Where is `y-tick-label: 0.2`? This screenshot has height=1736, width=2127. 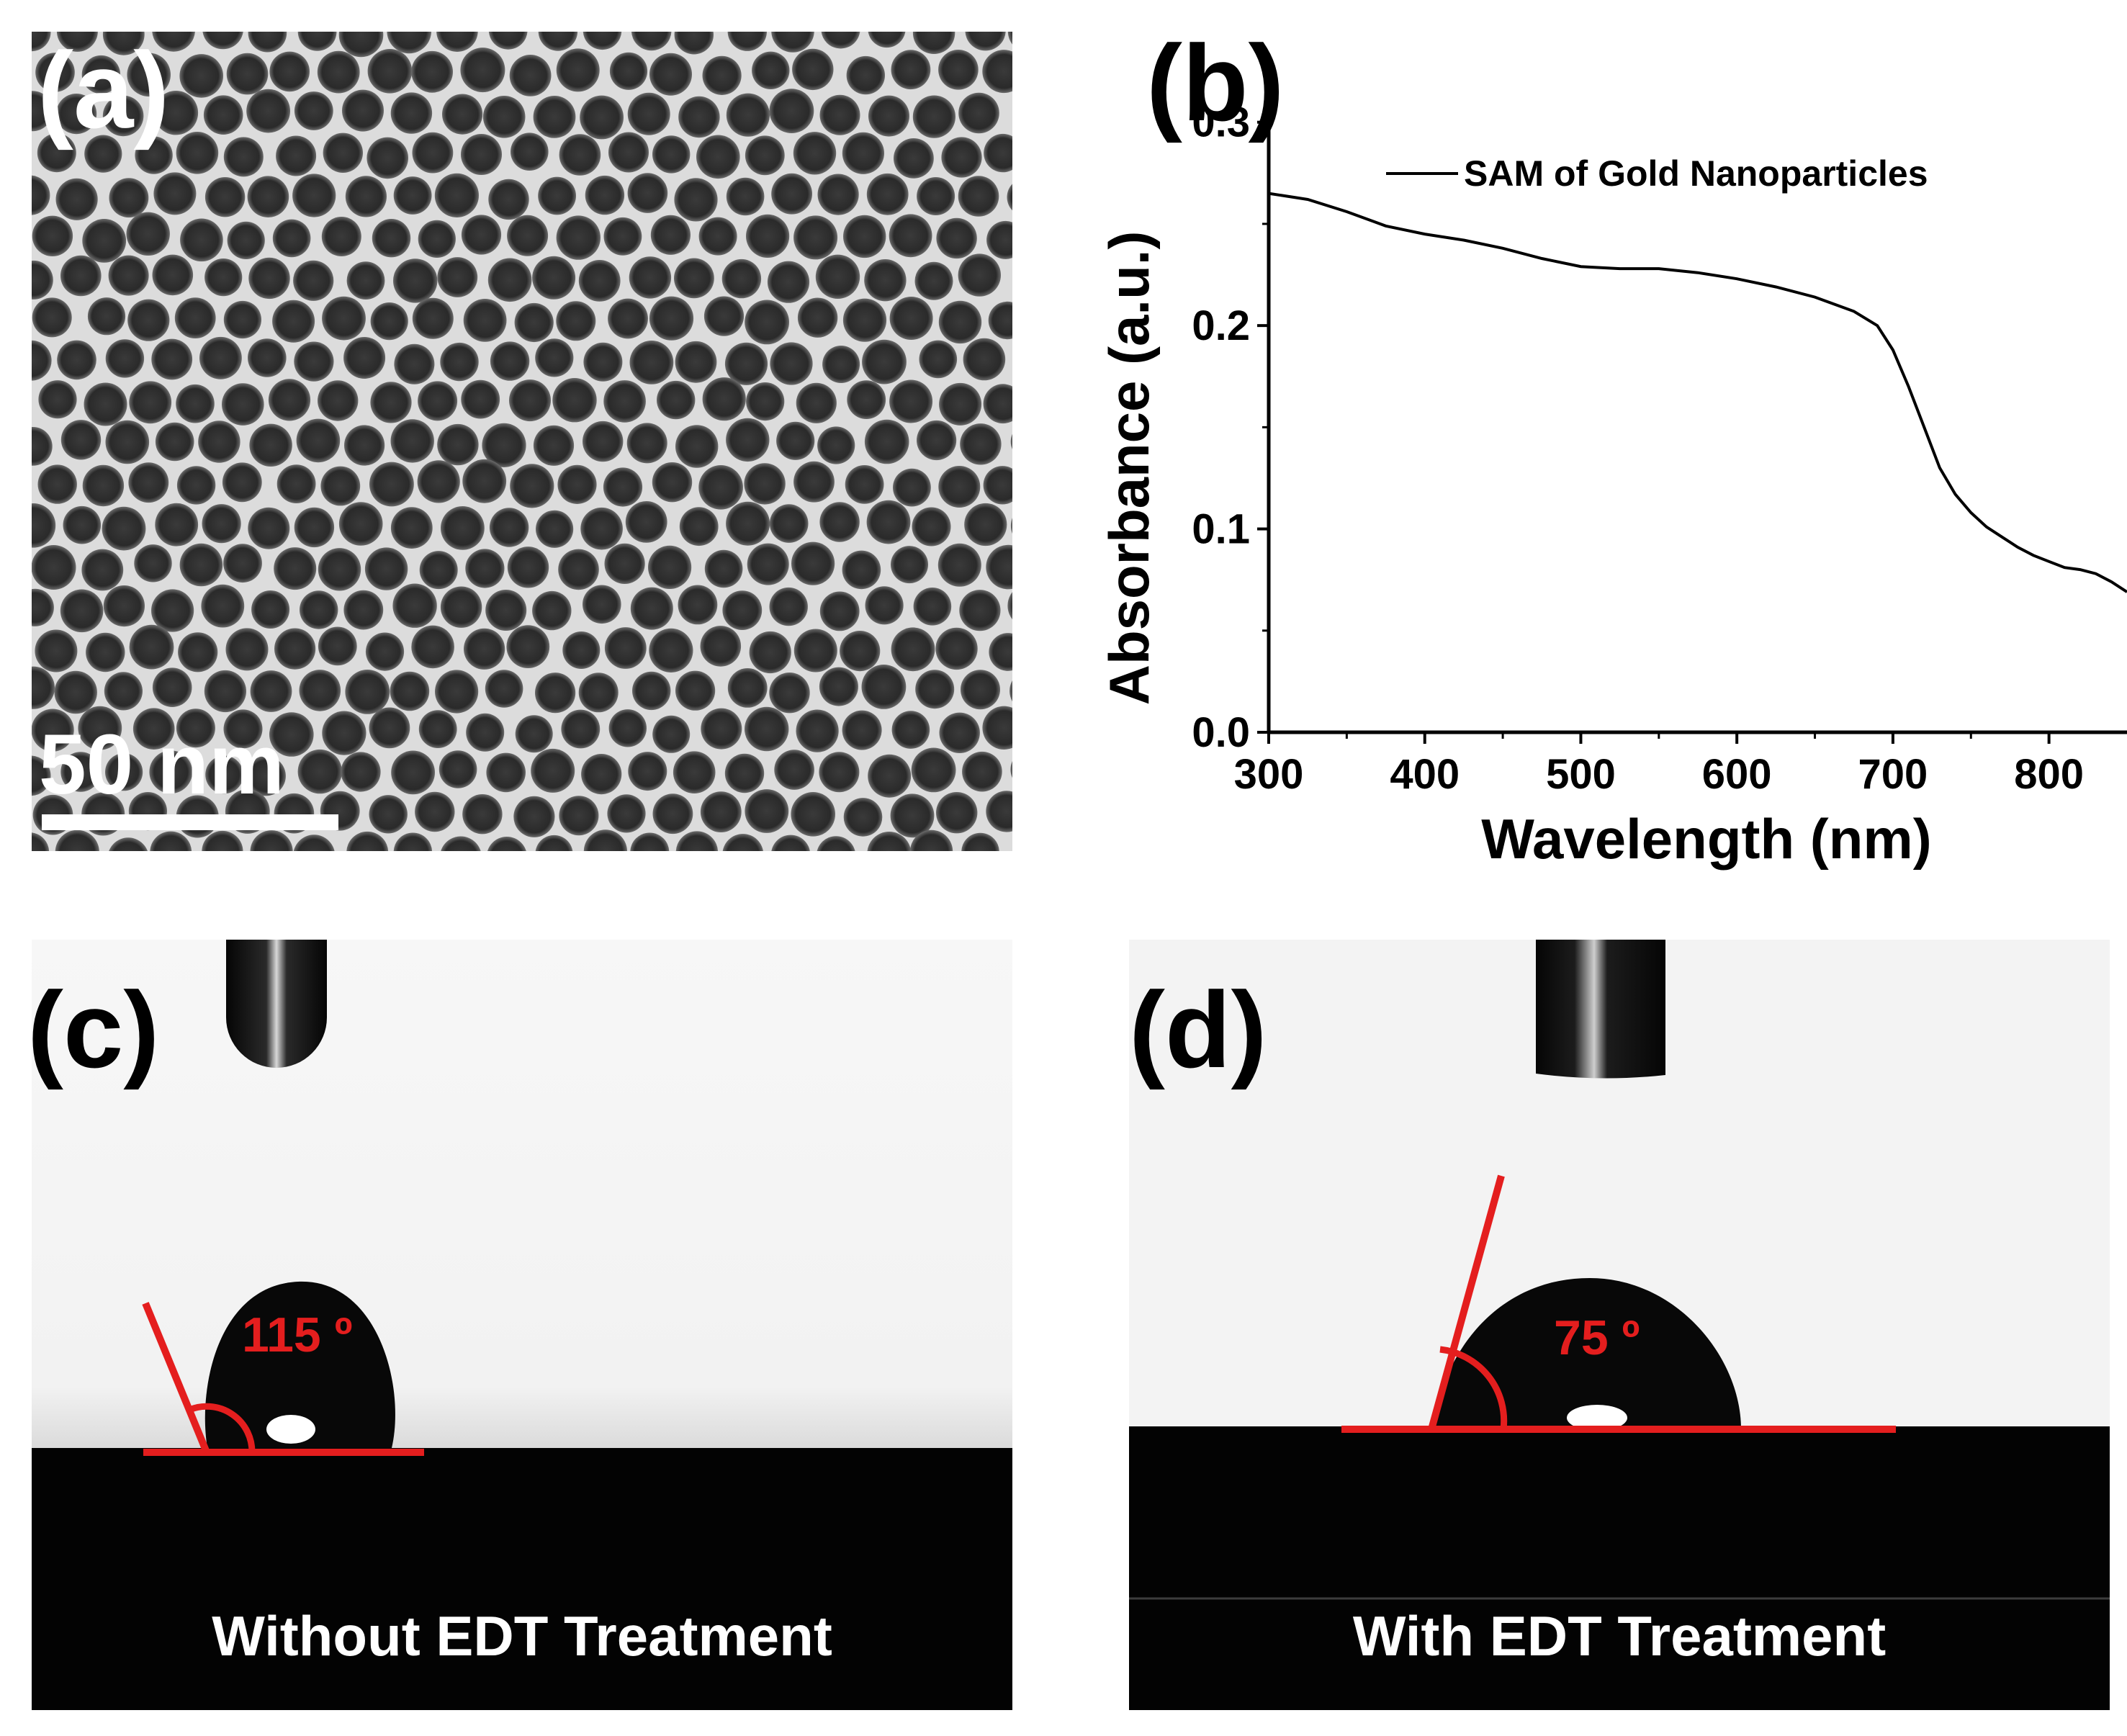
y-tick-label: 0.2 is located at coordinates (1221, 325).